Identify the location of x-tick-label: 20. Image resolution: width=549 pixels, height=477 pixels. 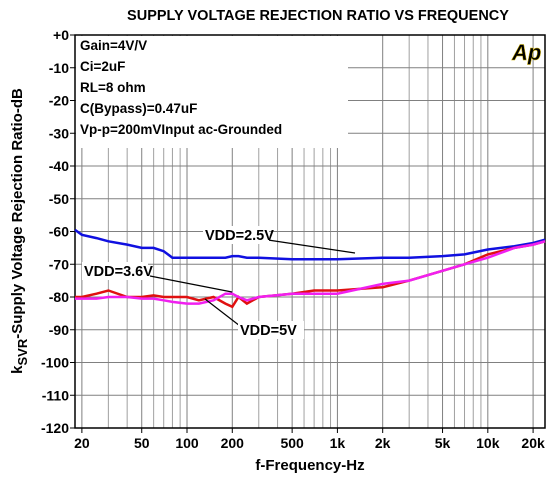
(82, 443).